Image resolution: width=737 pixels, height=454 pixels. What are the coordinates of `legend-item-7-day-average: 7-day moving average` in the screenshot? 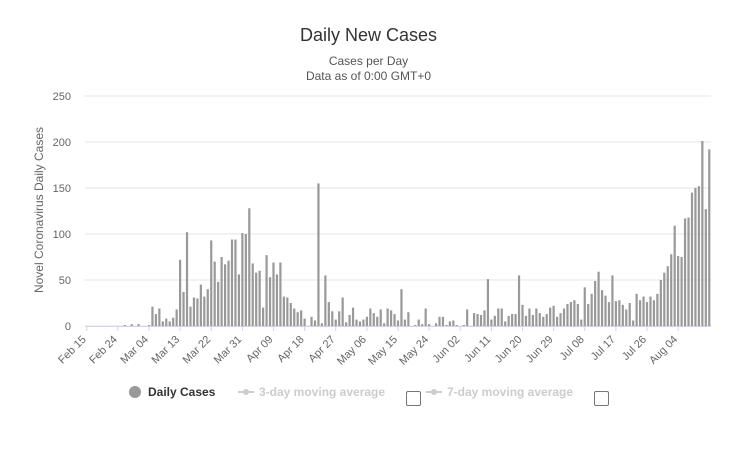 It's located at (499, 392).